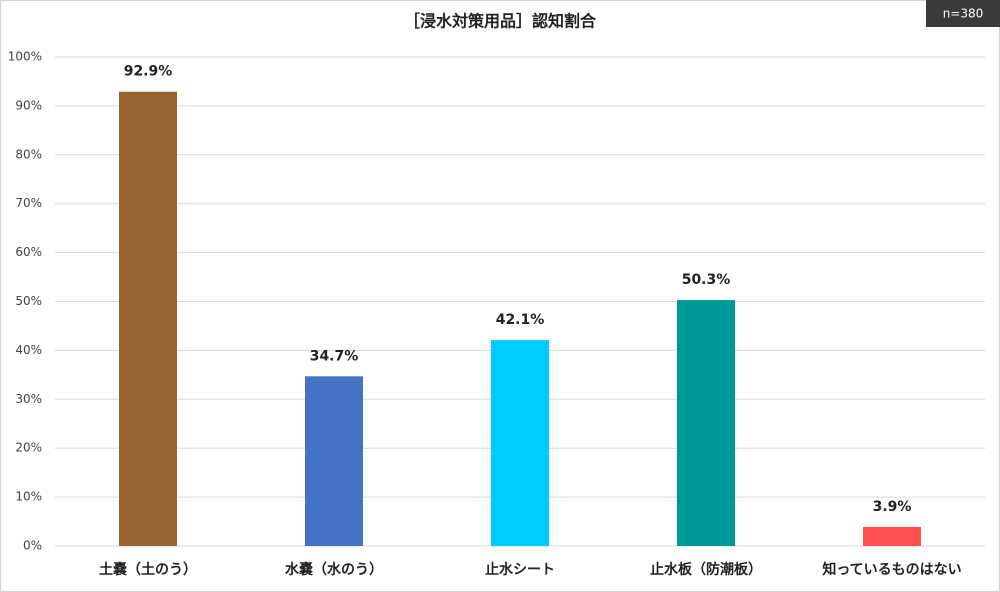  I want to click on value-label: 34.7%, so click(334, 356).